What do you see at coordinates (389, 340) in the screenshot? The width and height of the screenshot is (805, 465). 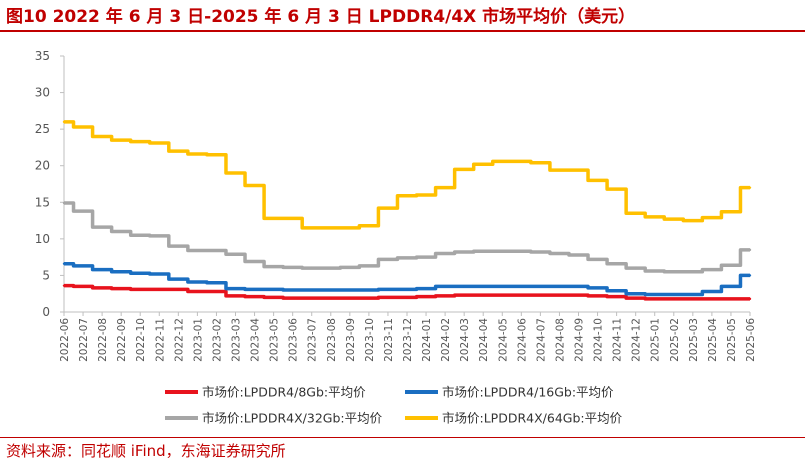 I see `x-tick-label: 2023-11` at bounding box center [389, 340].